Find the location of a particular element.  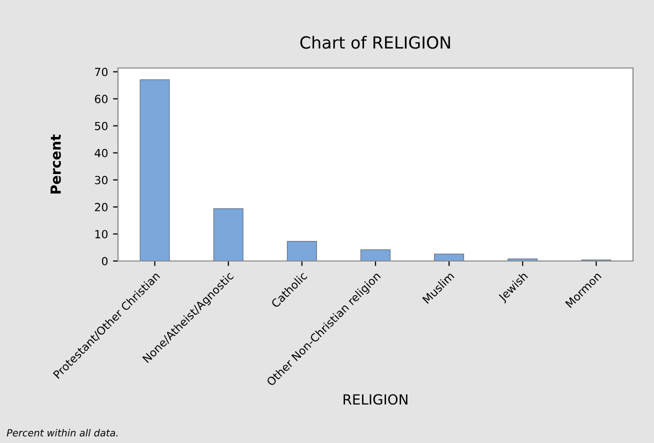

y-axis-title: Percent is located at coordinates (55, 164).